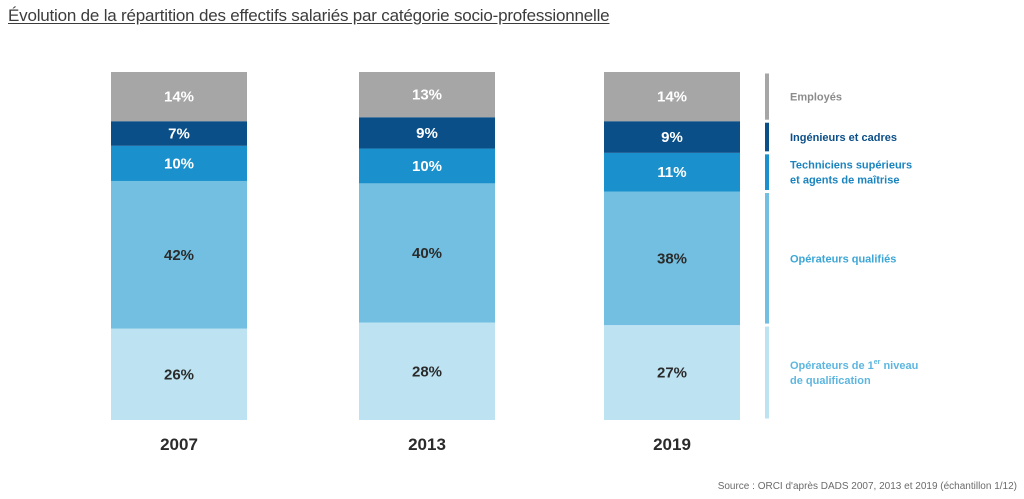 Image resolution: width=1024 pixels, height=499 pixels. Describe the element at coordinates (816, 98) in the screenshot. I see `legend-label-employes-0: Employés` at that location.